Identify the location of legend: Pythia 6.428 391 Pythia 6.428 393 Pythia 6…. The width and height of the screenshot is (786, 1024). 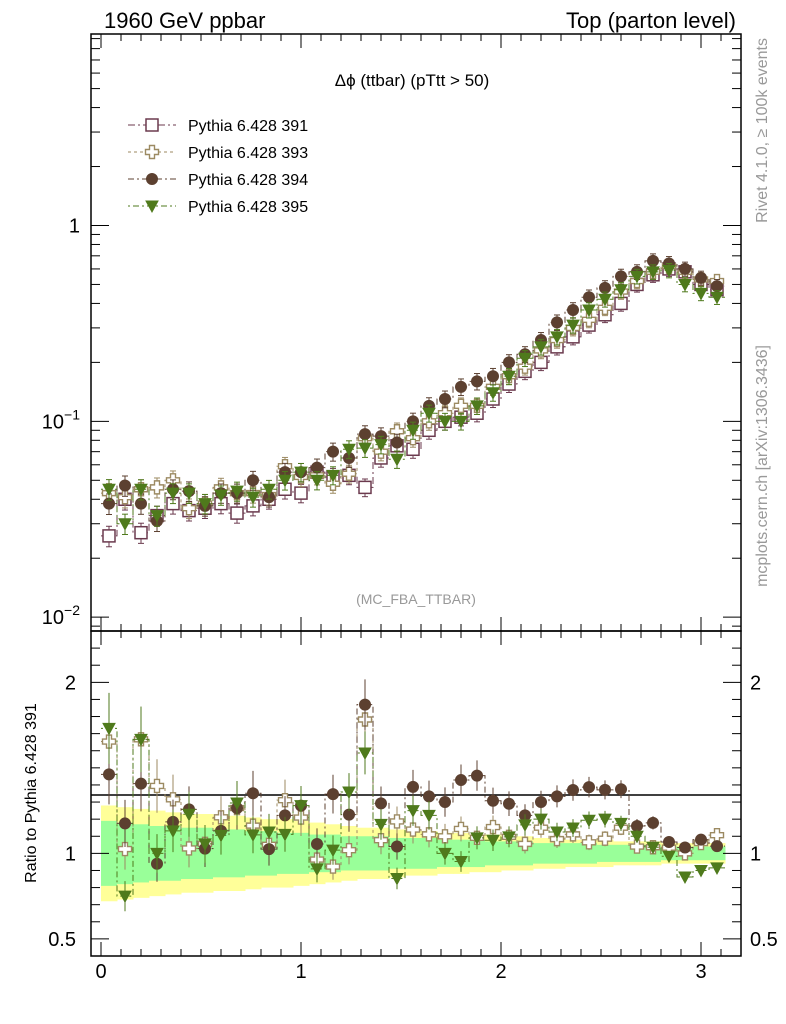
(218, 167).